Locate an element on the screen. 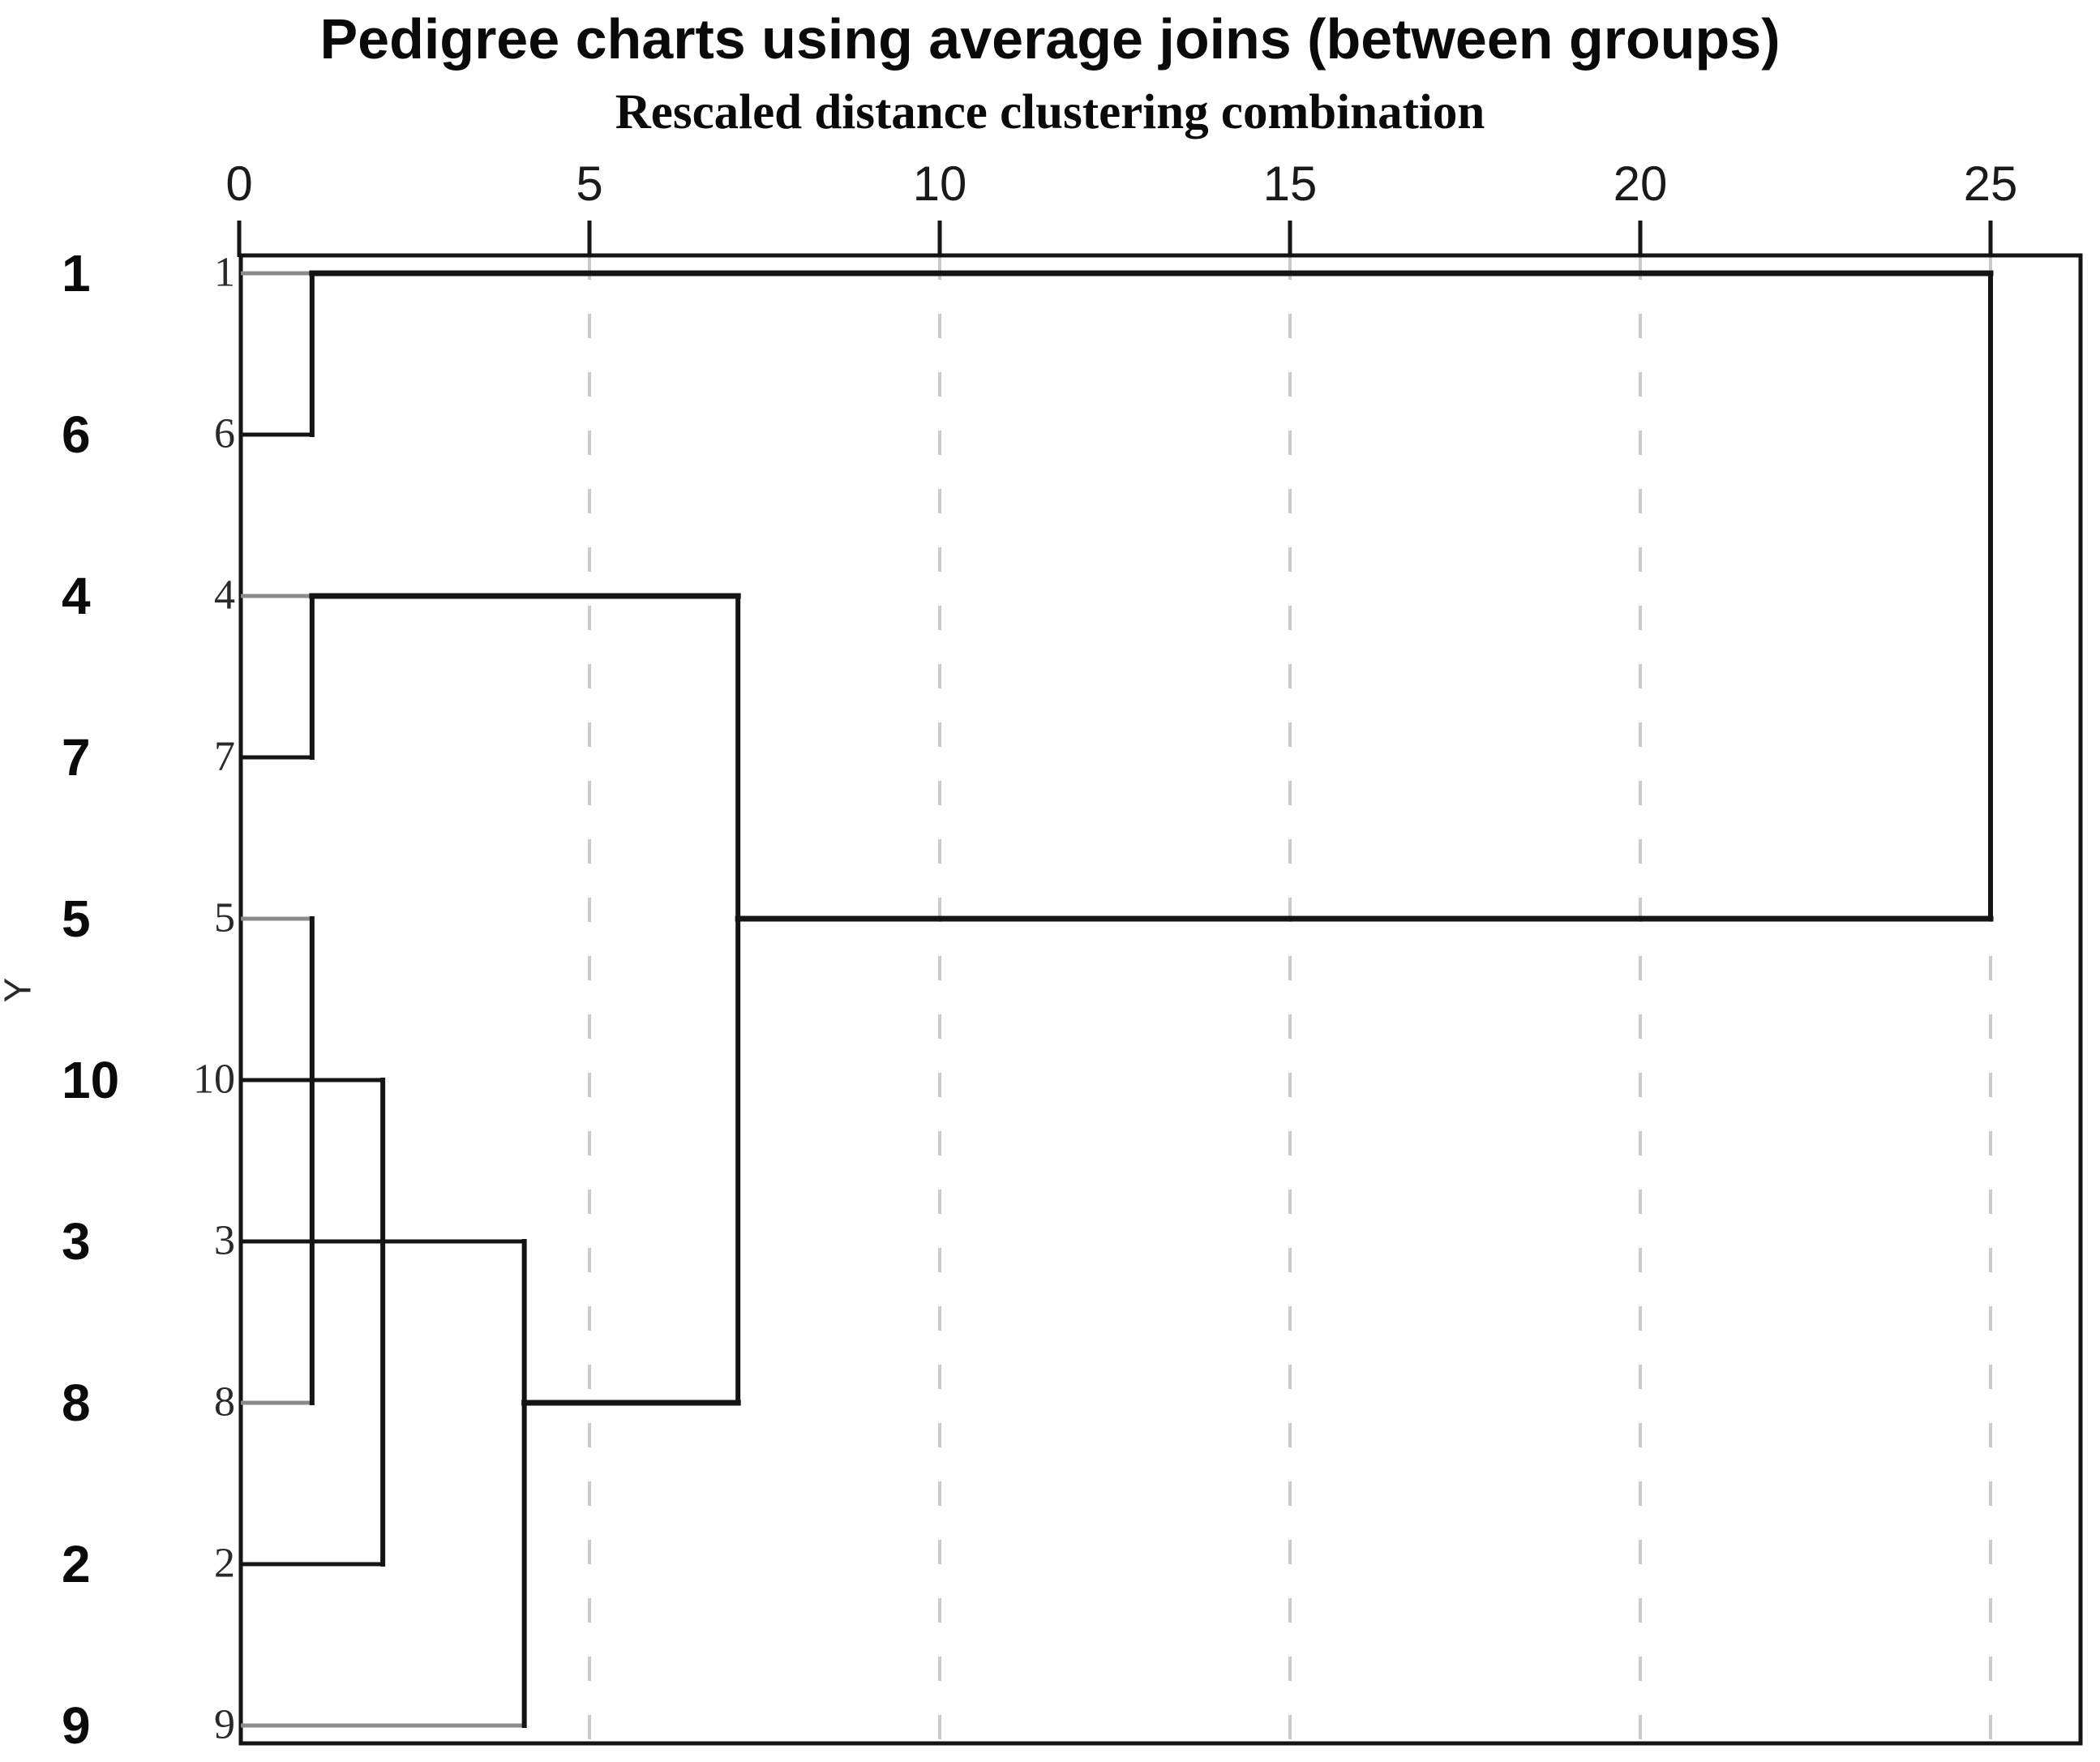  case-label-outer: 3 is located at coordinates (77, 1241).